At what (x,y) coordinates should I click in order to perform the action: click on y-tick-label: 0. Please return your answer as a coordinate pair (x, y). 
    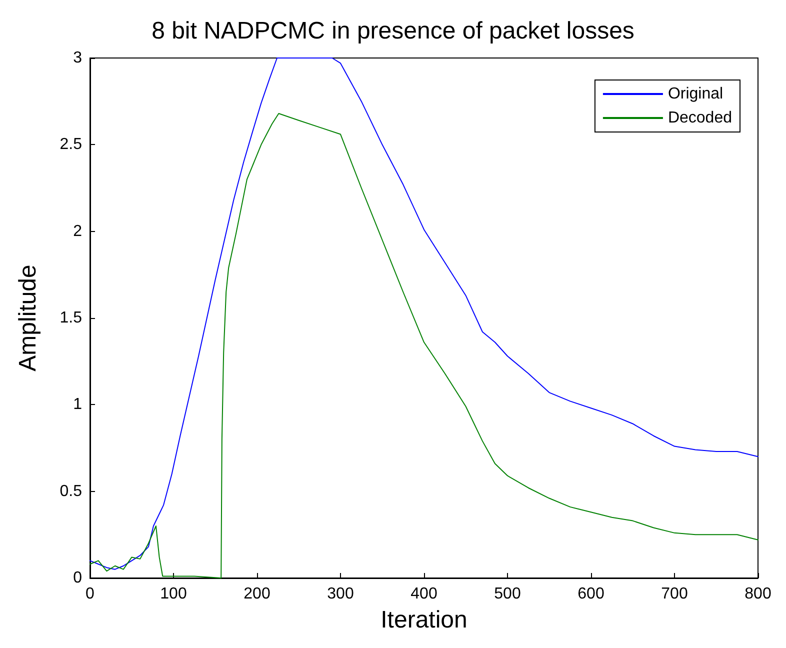
    Looking at the image, I should click on (77, 578).